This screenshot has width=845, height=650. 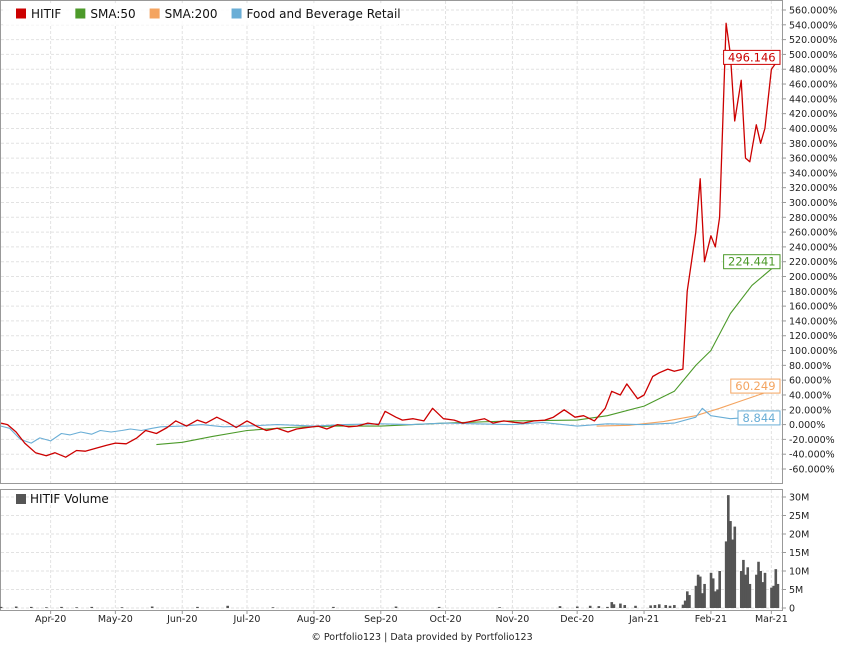 What do you see at coordinates (813, 129) in the screenshot?
I see `price-y-tick-label: 400.000%` at bounding box center [813, 129].